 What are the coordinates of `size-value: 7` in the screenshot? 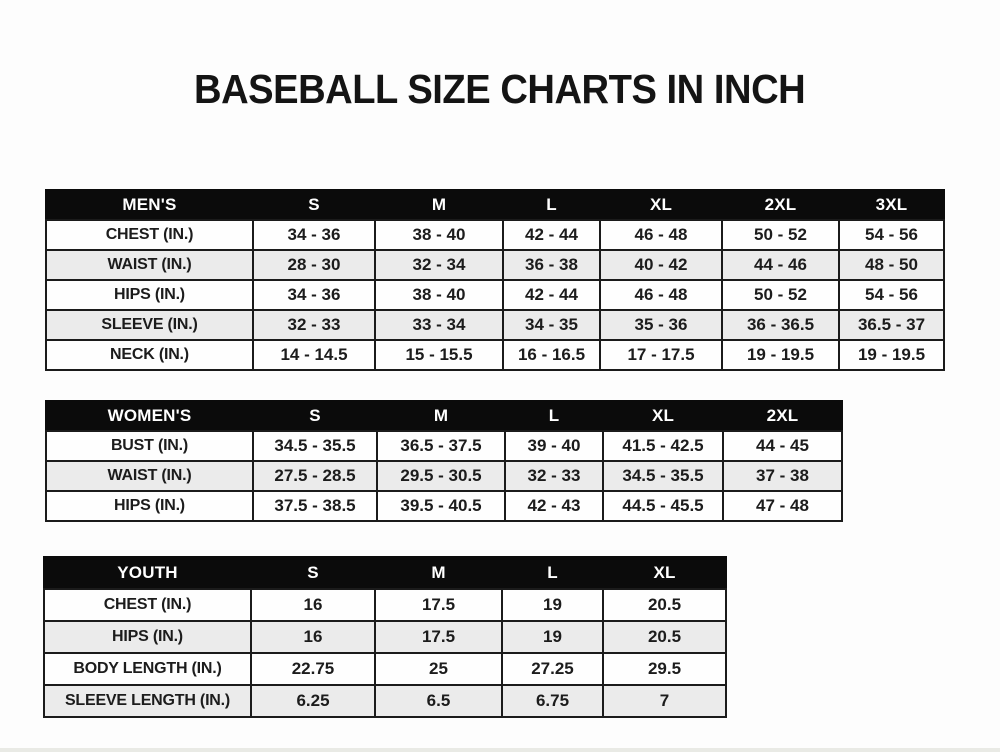 It's located at (664, 701).